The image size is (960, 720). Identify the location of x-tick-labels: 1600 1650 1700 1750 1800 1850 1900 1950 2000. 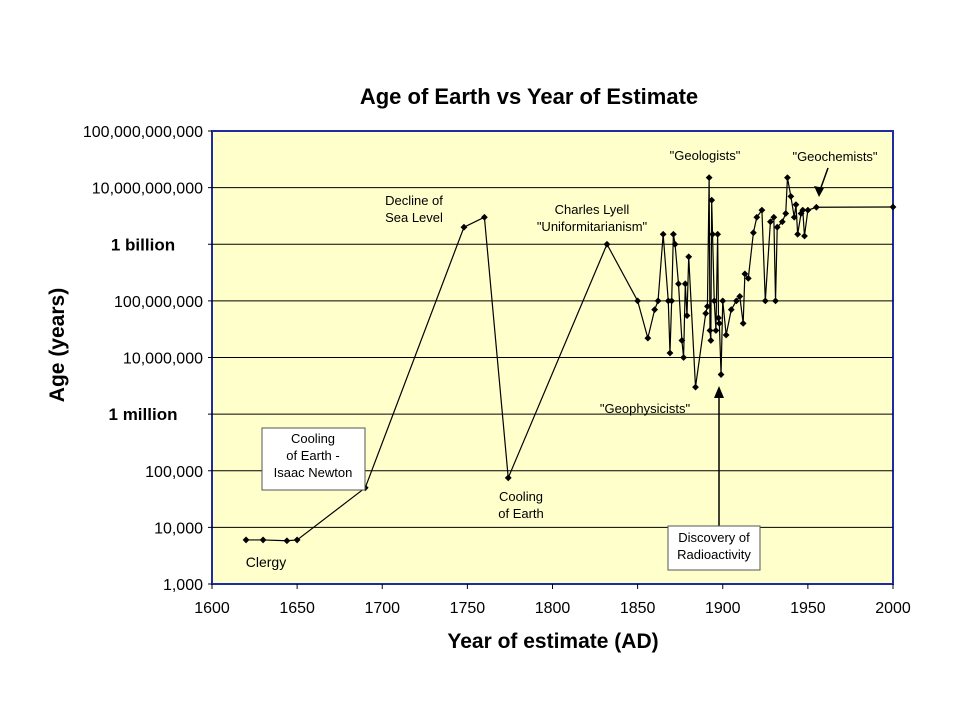
(552, 600).